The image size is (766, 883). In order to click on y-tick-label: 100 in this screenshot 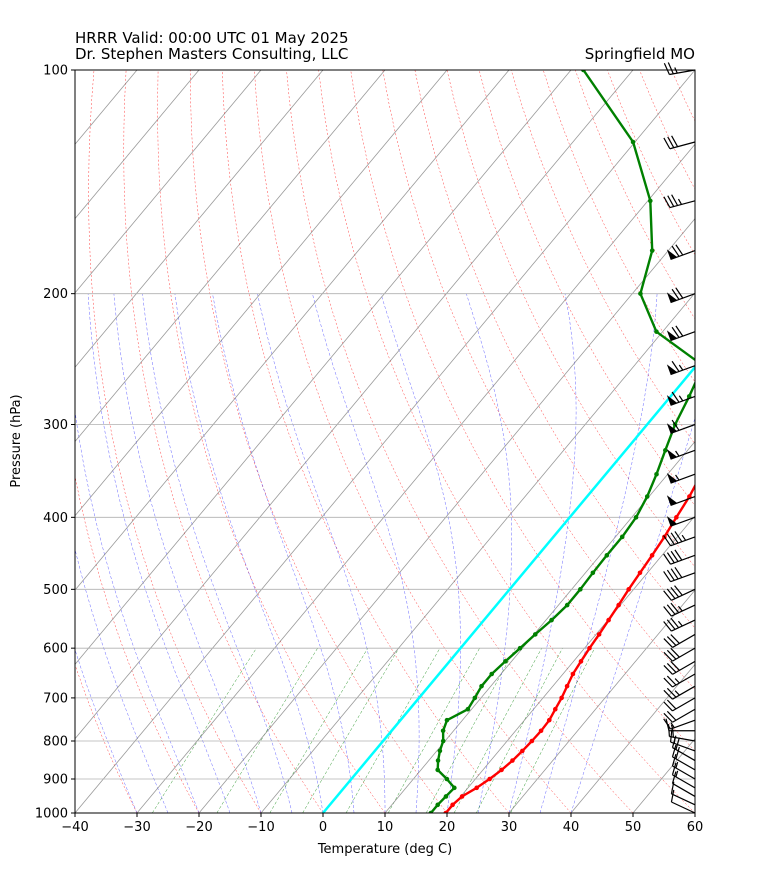, I will do `click(55, 71)`.